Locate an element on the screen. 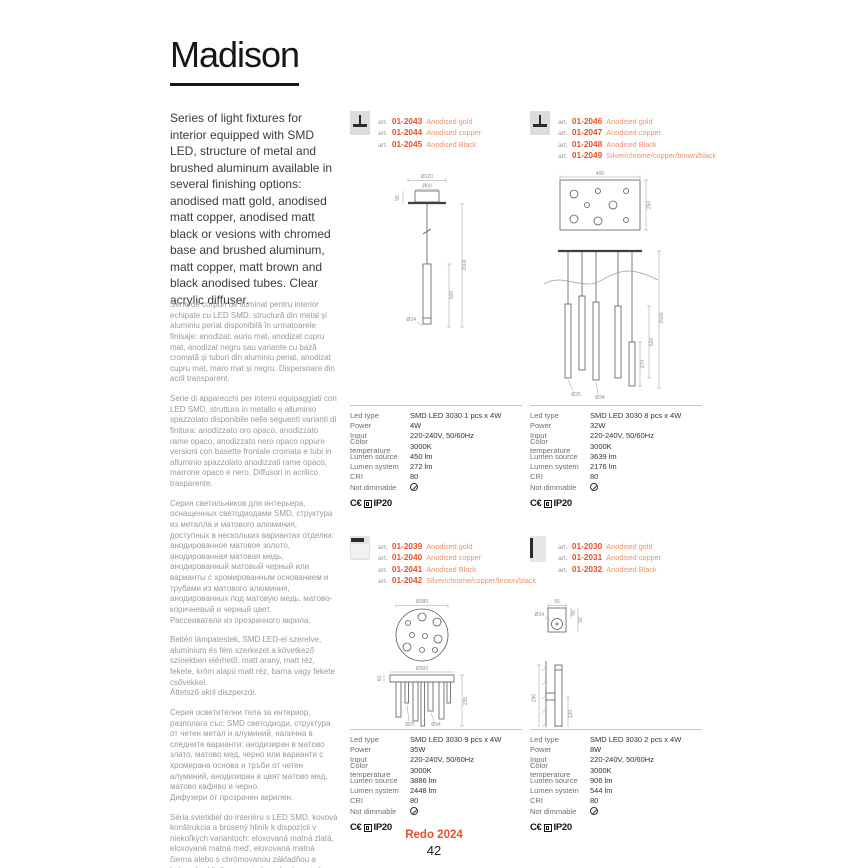 The height and width of the screenshot is (868, 868). dim-label: 92 is located at coordinates (581, 620).